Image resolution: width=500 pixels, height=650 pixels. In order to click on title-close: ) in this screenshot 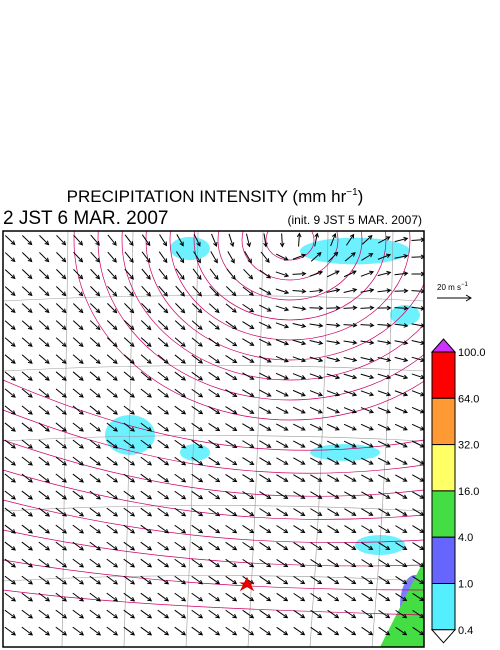, I will do `click(361, 196)`.